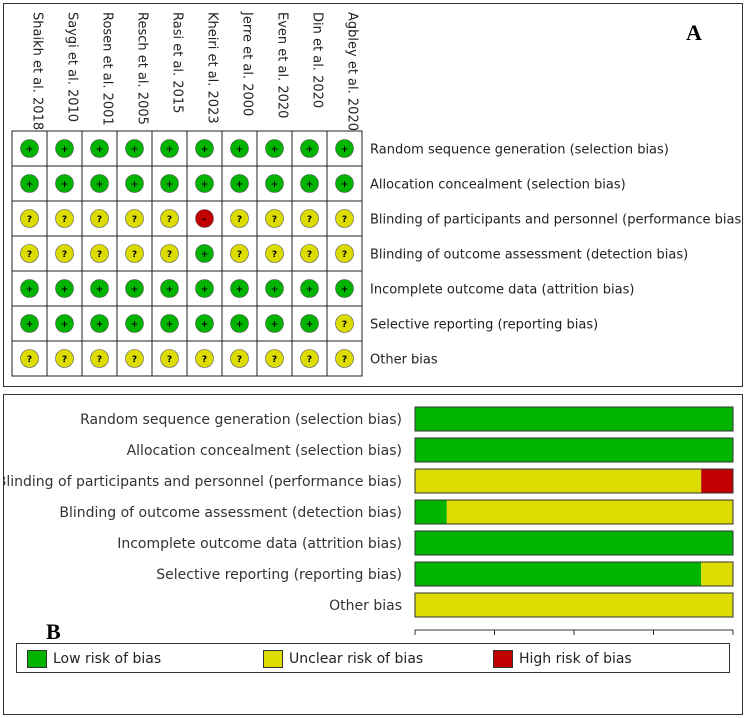  Describe the element at coordinates (72, 67) in the screenshot. I see `study-label: Saygi et al. 2010` at that location.